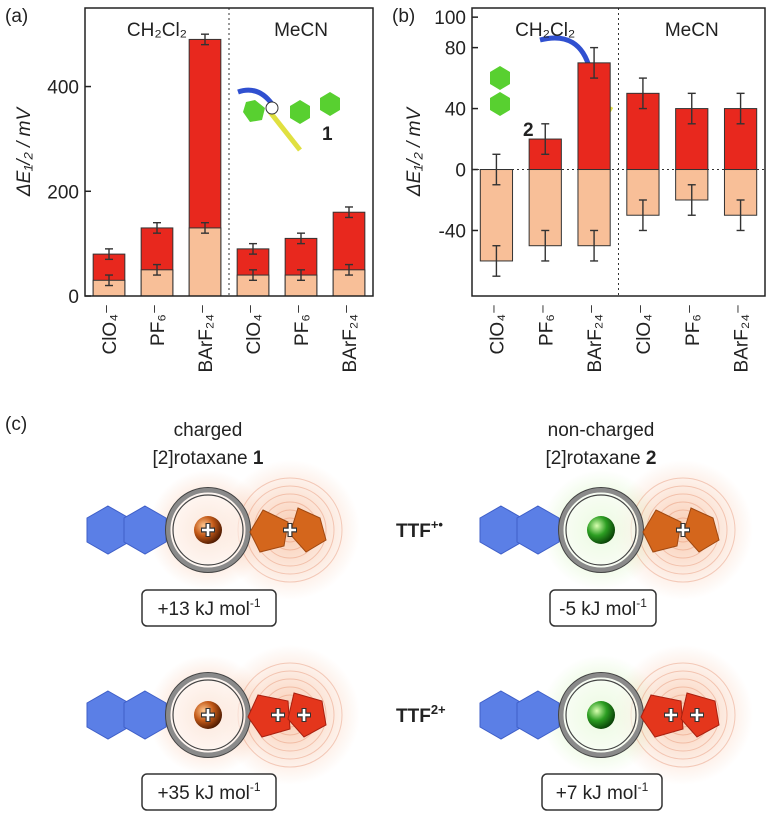 The height and width of the screenshot is (814, 776). Describe the element at coordinates (597, 793) in the screenshot. I see `energy-text: +7 kJ mol` at that location.